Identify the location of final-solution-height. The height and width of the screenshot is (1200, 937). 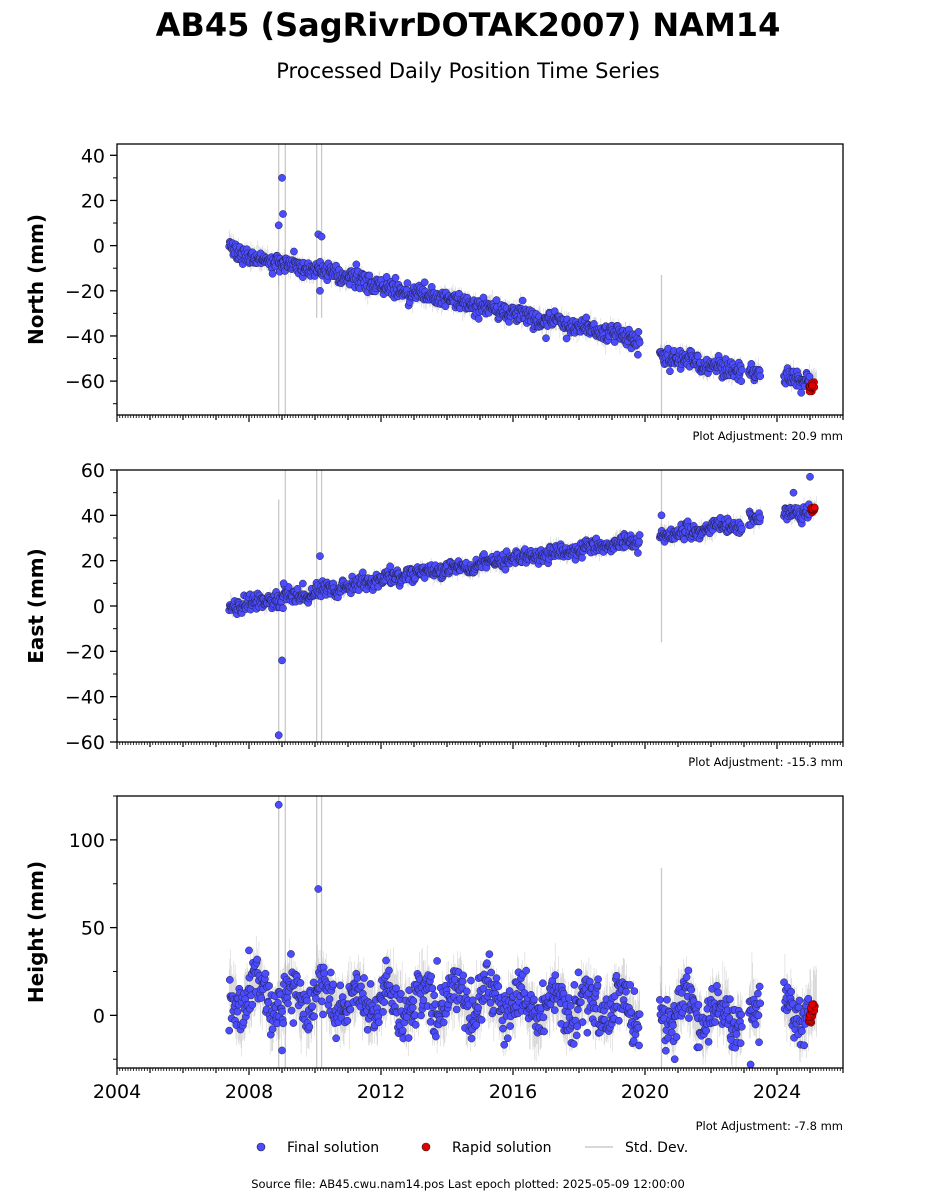
(519, 934).